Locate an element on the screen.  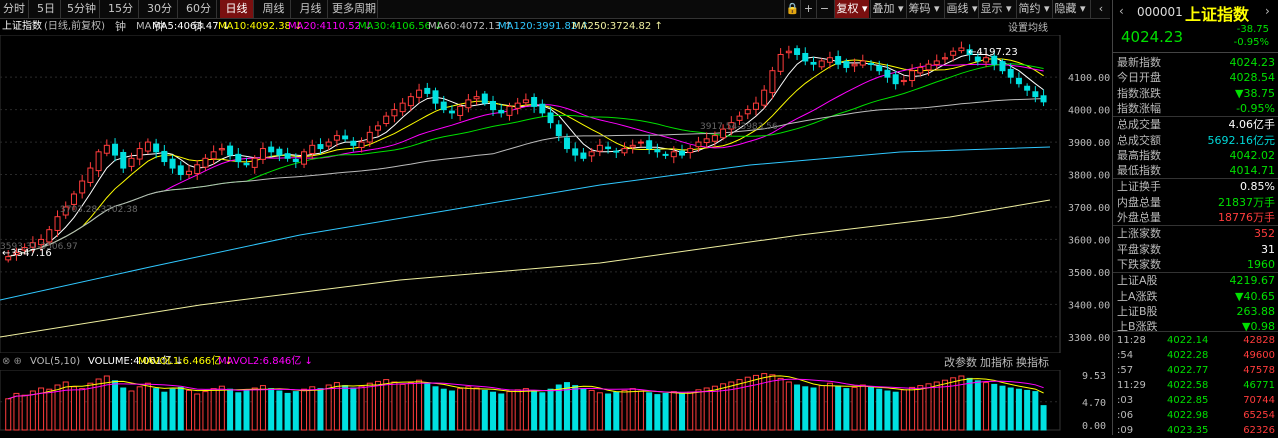
quote-row: 内盘总量 21837万手 is located at coordinates (1196, 202).